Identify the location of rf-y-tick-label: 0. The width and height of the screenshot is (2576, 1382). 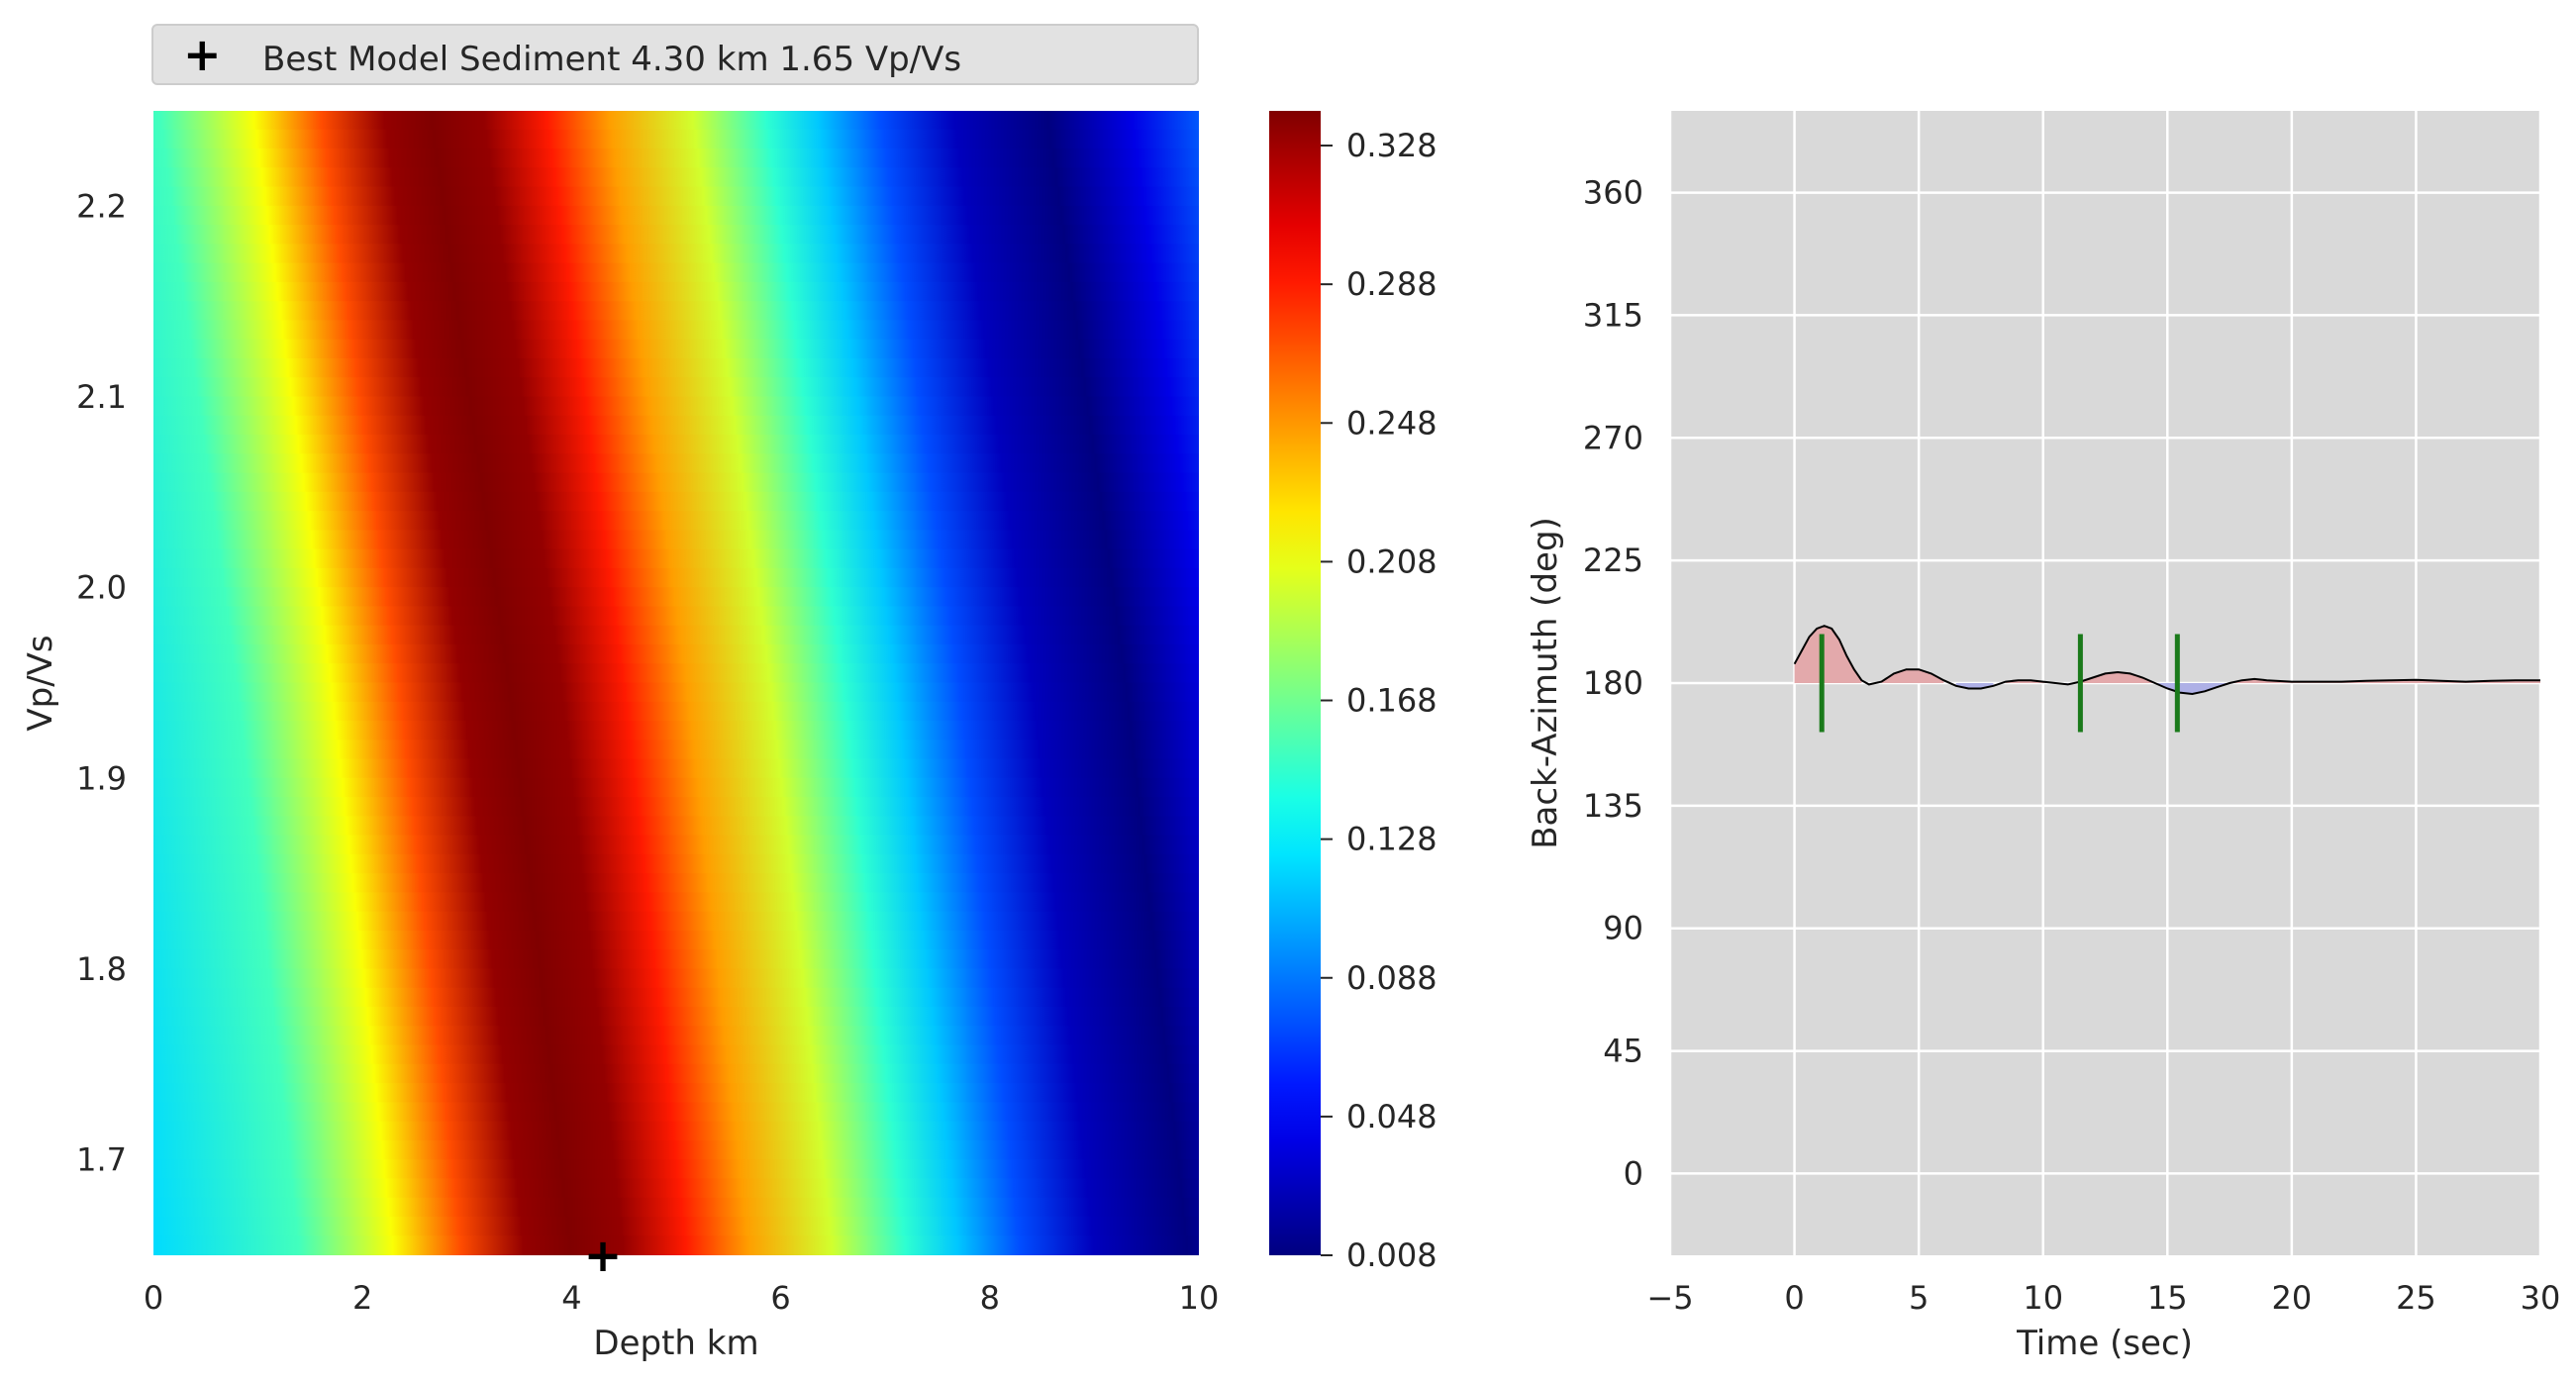
(1634, 1173).